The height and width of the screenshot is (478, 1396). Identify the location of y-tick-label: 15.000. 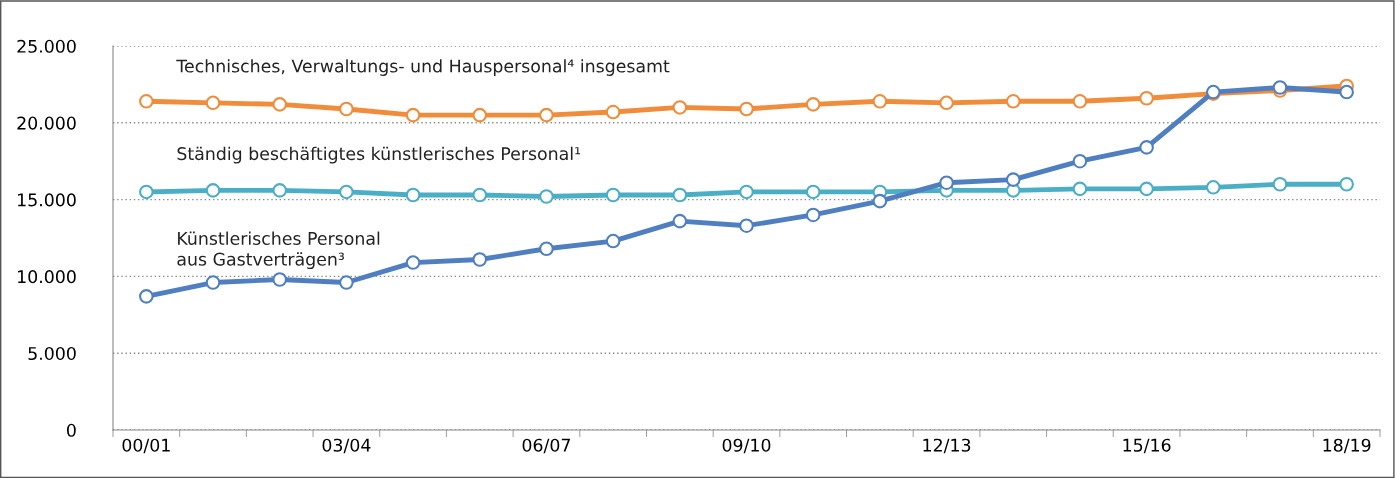
(47, 200).